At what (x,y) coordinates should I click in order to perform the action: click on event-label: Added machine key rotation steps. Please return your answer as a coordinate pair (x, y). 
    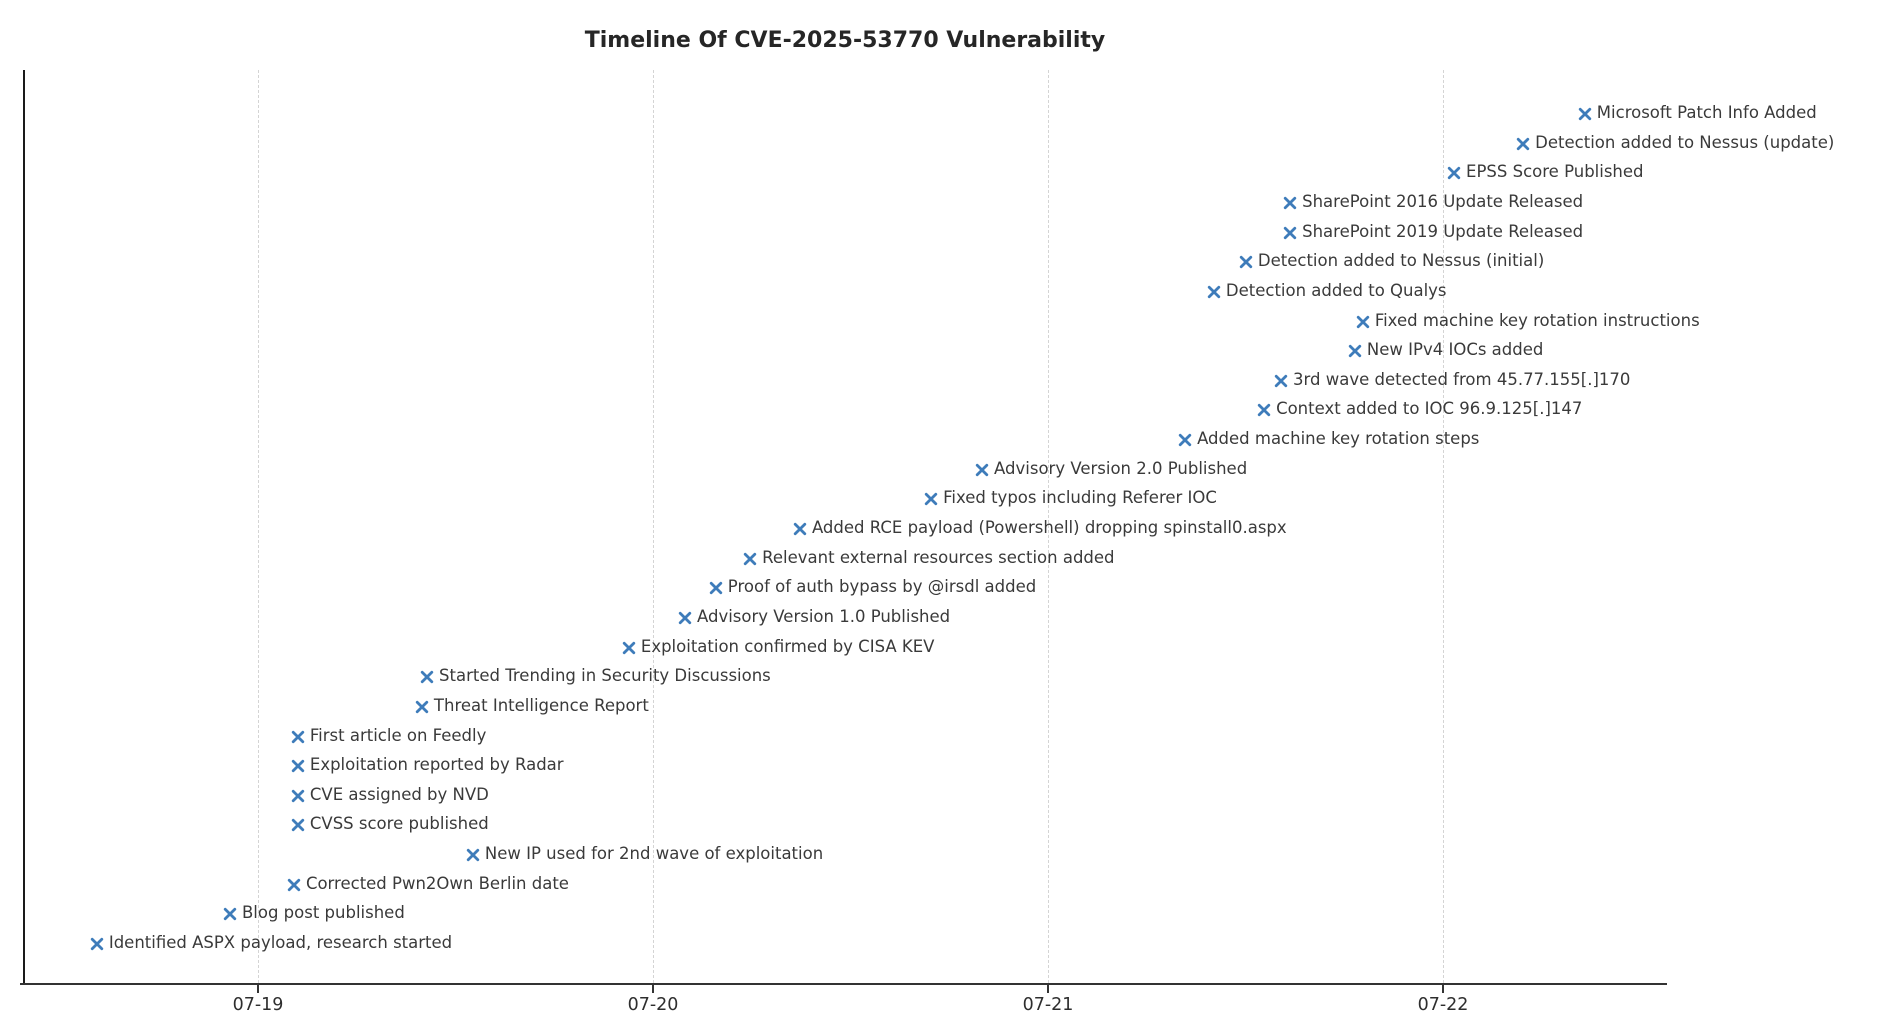
    Looking at the image, I should click on (1338, 439).